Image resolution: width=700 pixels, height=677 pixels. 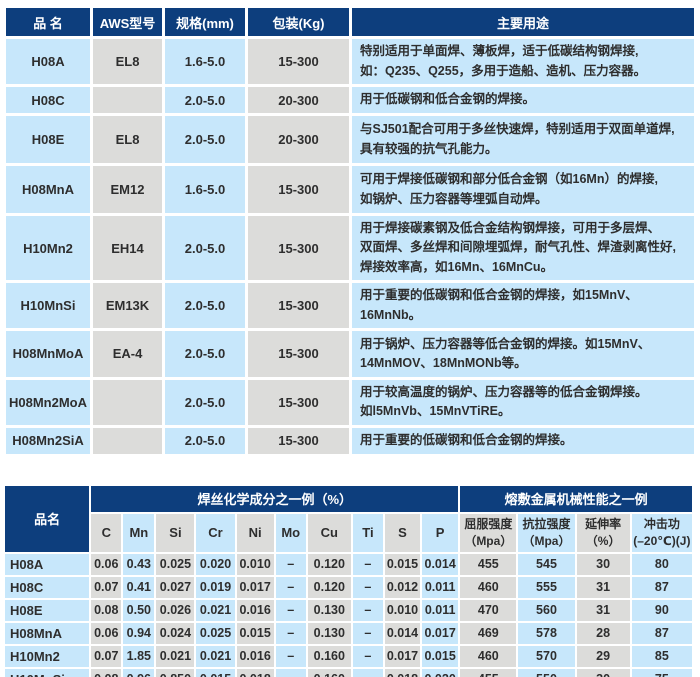 I want to click on value-cell: 0.96, so click(x=139, y=672).